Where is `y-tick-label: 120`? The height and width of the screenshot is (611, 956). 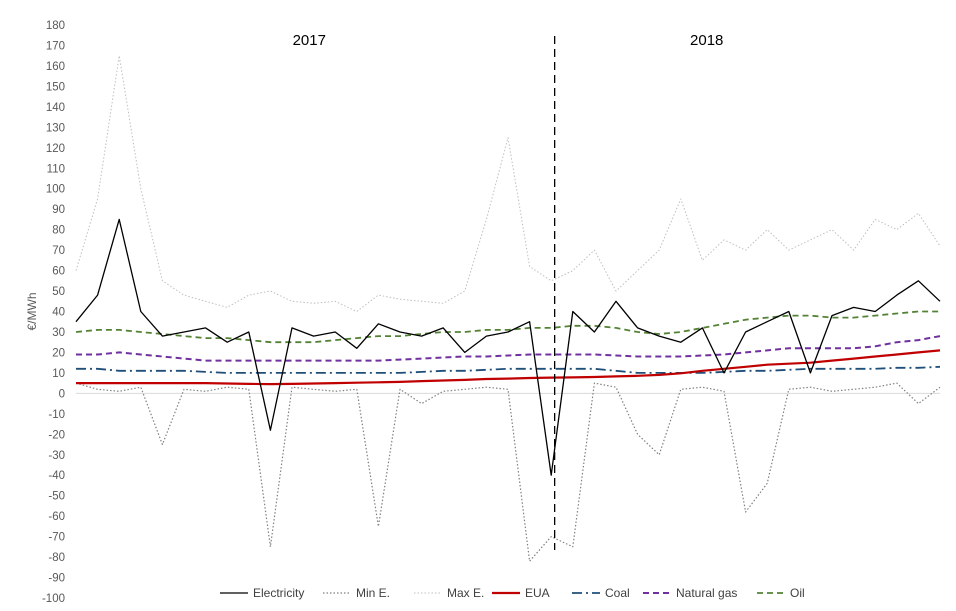
y-tick-label: 120 is located at coordinates (55, 149).